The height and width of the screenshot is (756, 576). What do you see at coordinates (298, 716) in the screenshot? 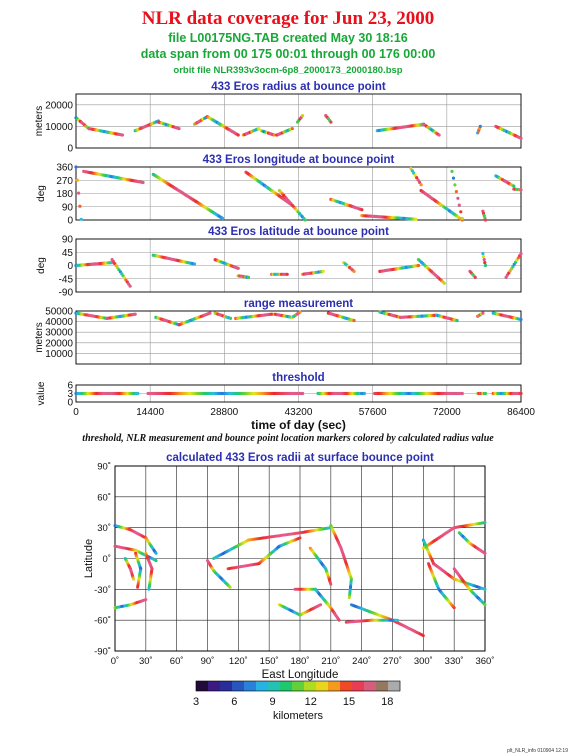
I see `colorbar-label: kilometers` at bounding box center [298, 716].